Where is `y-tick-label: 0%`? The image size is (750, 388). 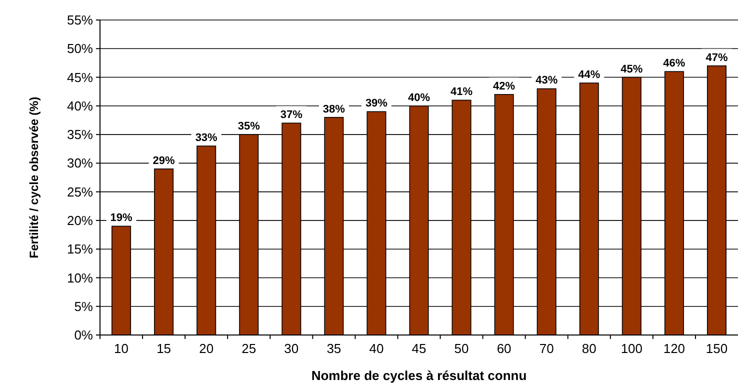 y-tick-label: 0% is located at coordinates (84, 335).